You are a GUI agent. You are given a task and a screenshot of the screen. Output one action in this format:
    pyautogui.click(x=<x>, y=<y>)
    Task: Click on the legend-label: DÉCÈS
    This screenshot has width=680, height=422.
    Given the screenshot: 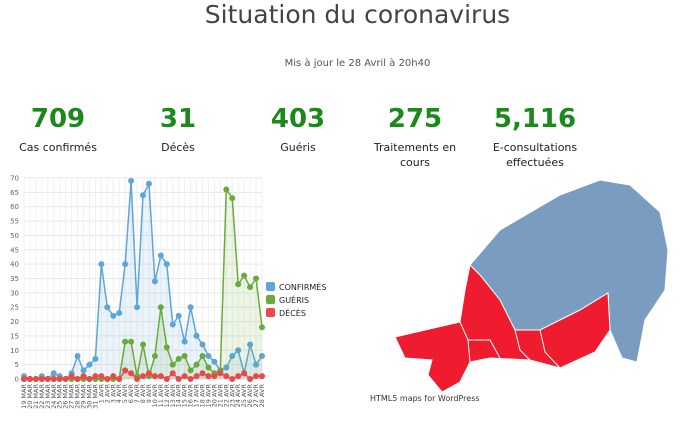 What is the action you would take?
    pyautogui.click(x=292, y=312)
    